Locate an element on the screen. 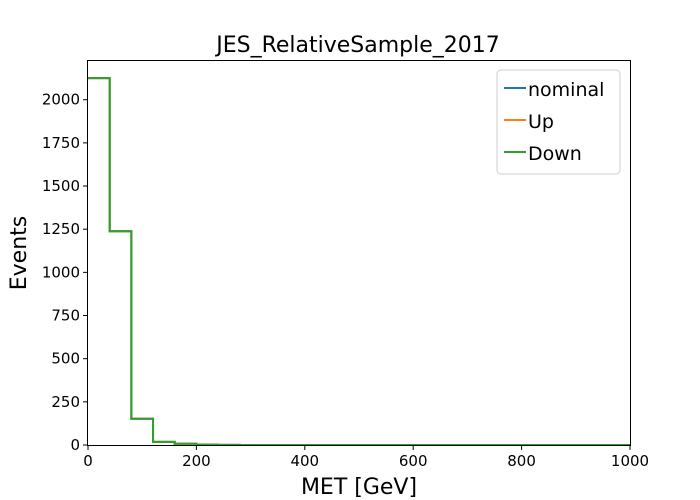 The image size is (700, 500). x-axis-label: MET [GeV] is located at coordinates (359, 487).